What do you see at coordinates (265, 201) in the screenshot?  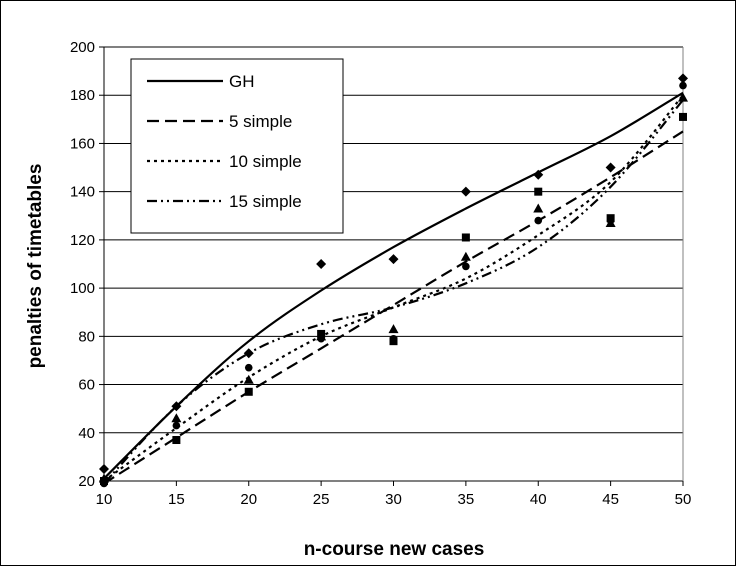 I see `legend-label-4: 15 simple` at bounding box center [265, 201].